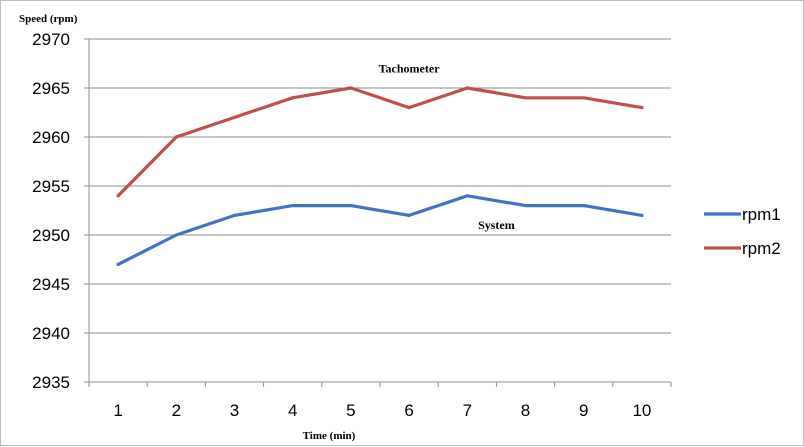  Describe the element at coordinates (525, 410) in the screenshot. I see `x-tick-label: 8` at that location.